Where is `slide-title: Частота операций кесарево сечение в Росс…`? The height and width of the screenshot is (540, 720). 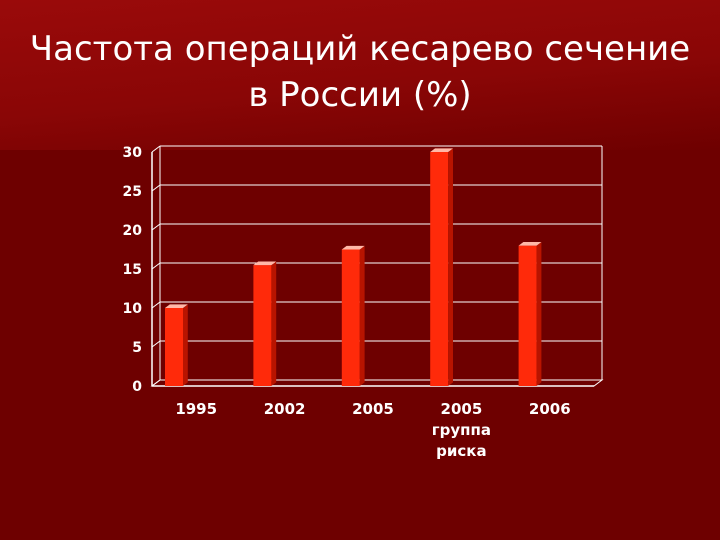 slide-title: Частота операций кесарево сечение в Росс… is located at coordinates (360, 72).